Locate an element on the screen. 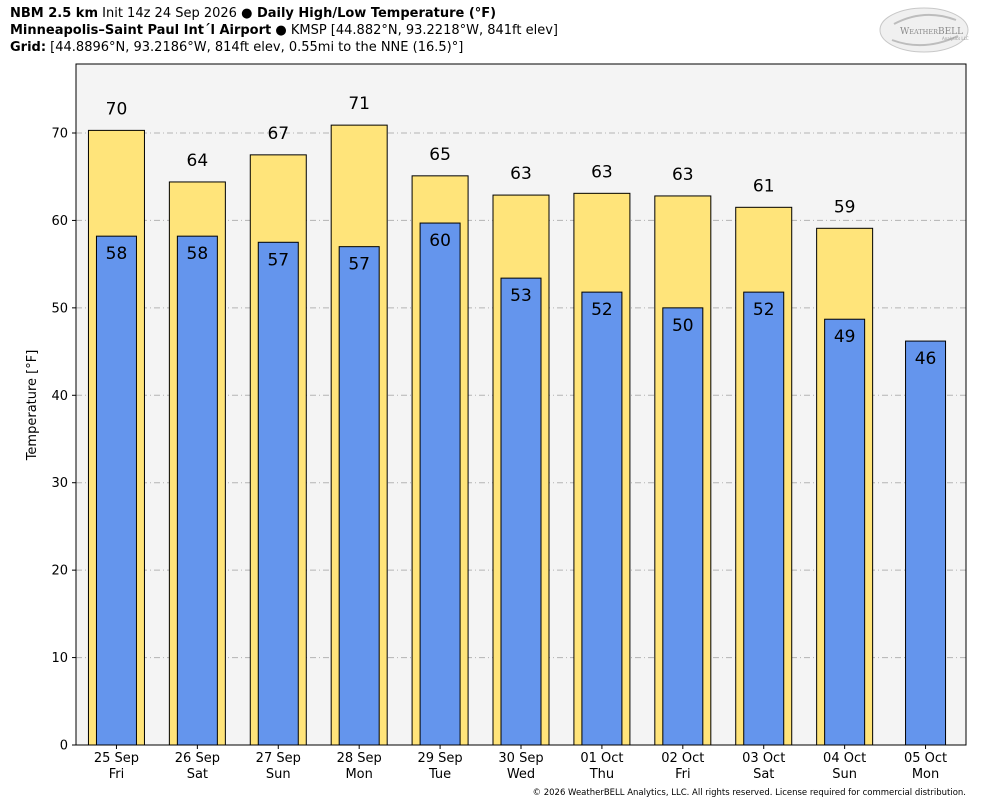 The image size is (984, 808). x-tick-day: Thu is located at coordinates (601, 774).